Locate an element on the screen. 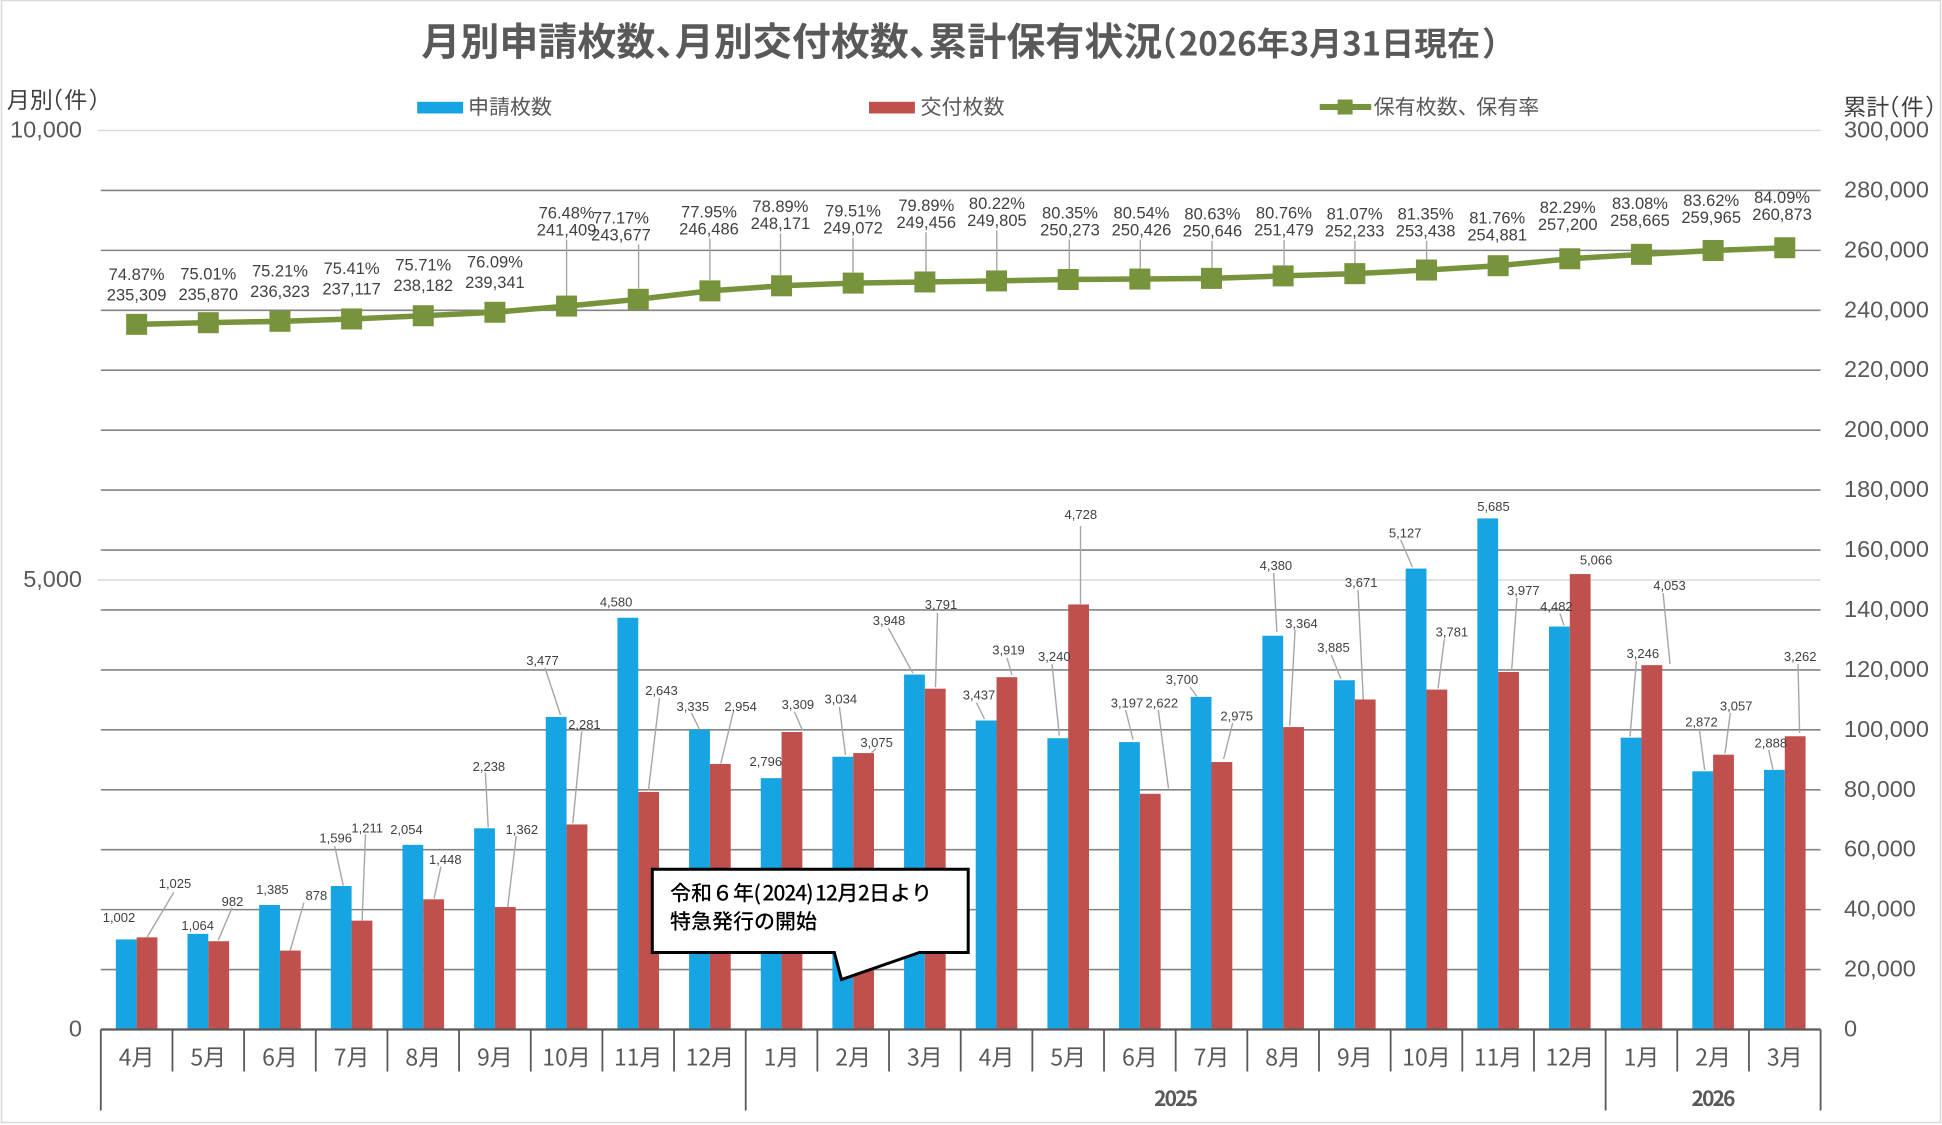  svg-text: 3,309 is located at coordinates (798, 704).